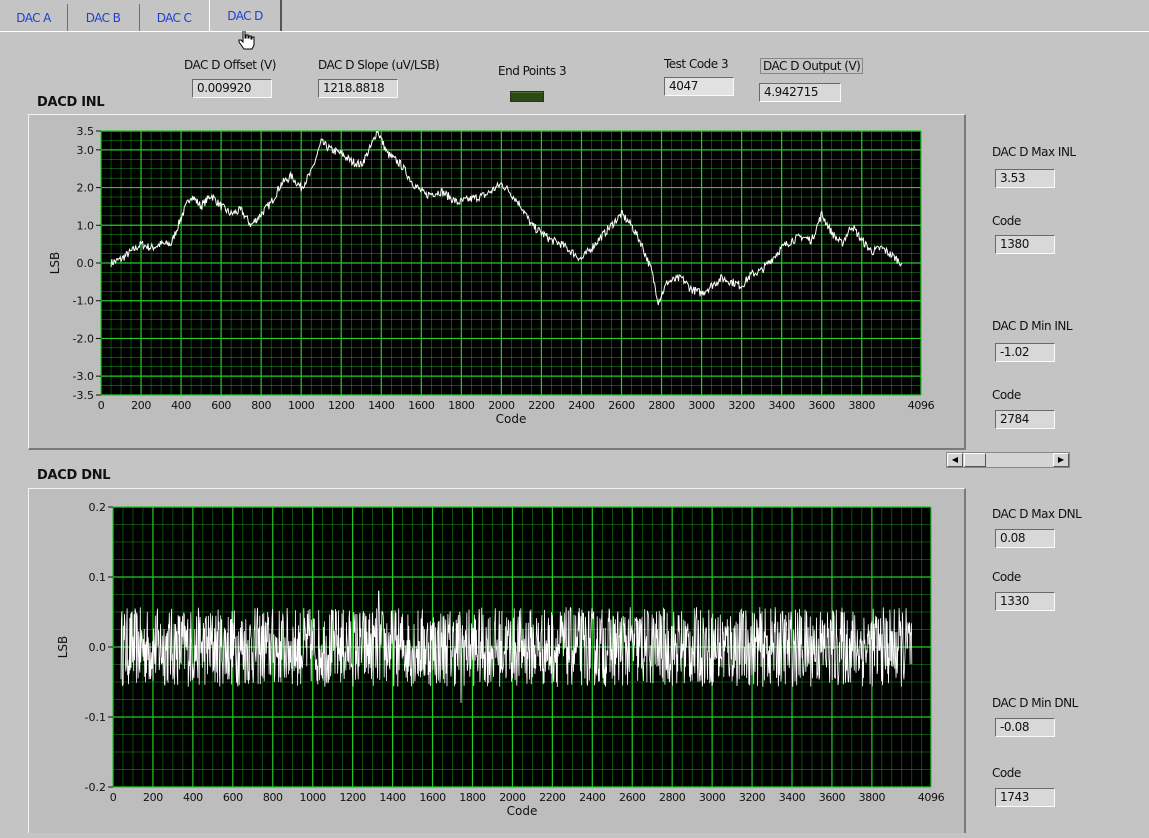  I want to click on scroll-thumb, so click(975, 460).